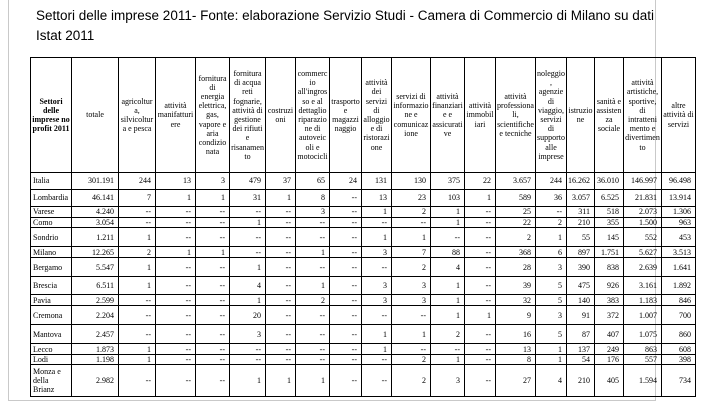 This screenshot has width=723, height=406. I want to click on cell-value: 3.057, so click(580, 198).